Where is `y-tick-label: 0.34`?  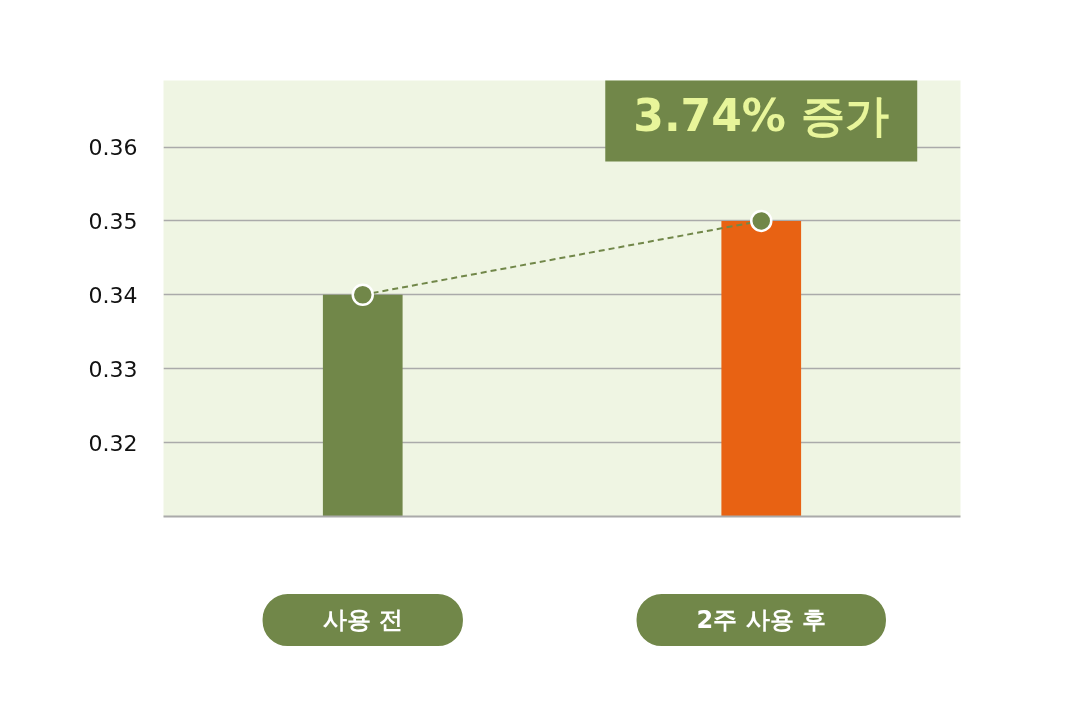
y-tick-label: 0.34 is located at coordinates (113, 295).